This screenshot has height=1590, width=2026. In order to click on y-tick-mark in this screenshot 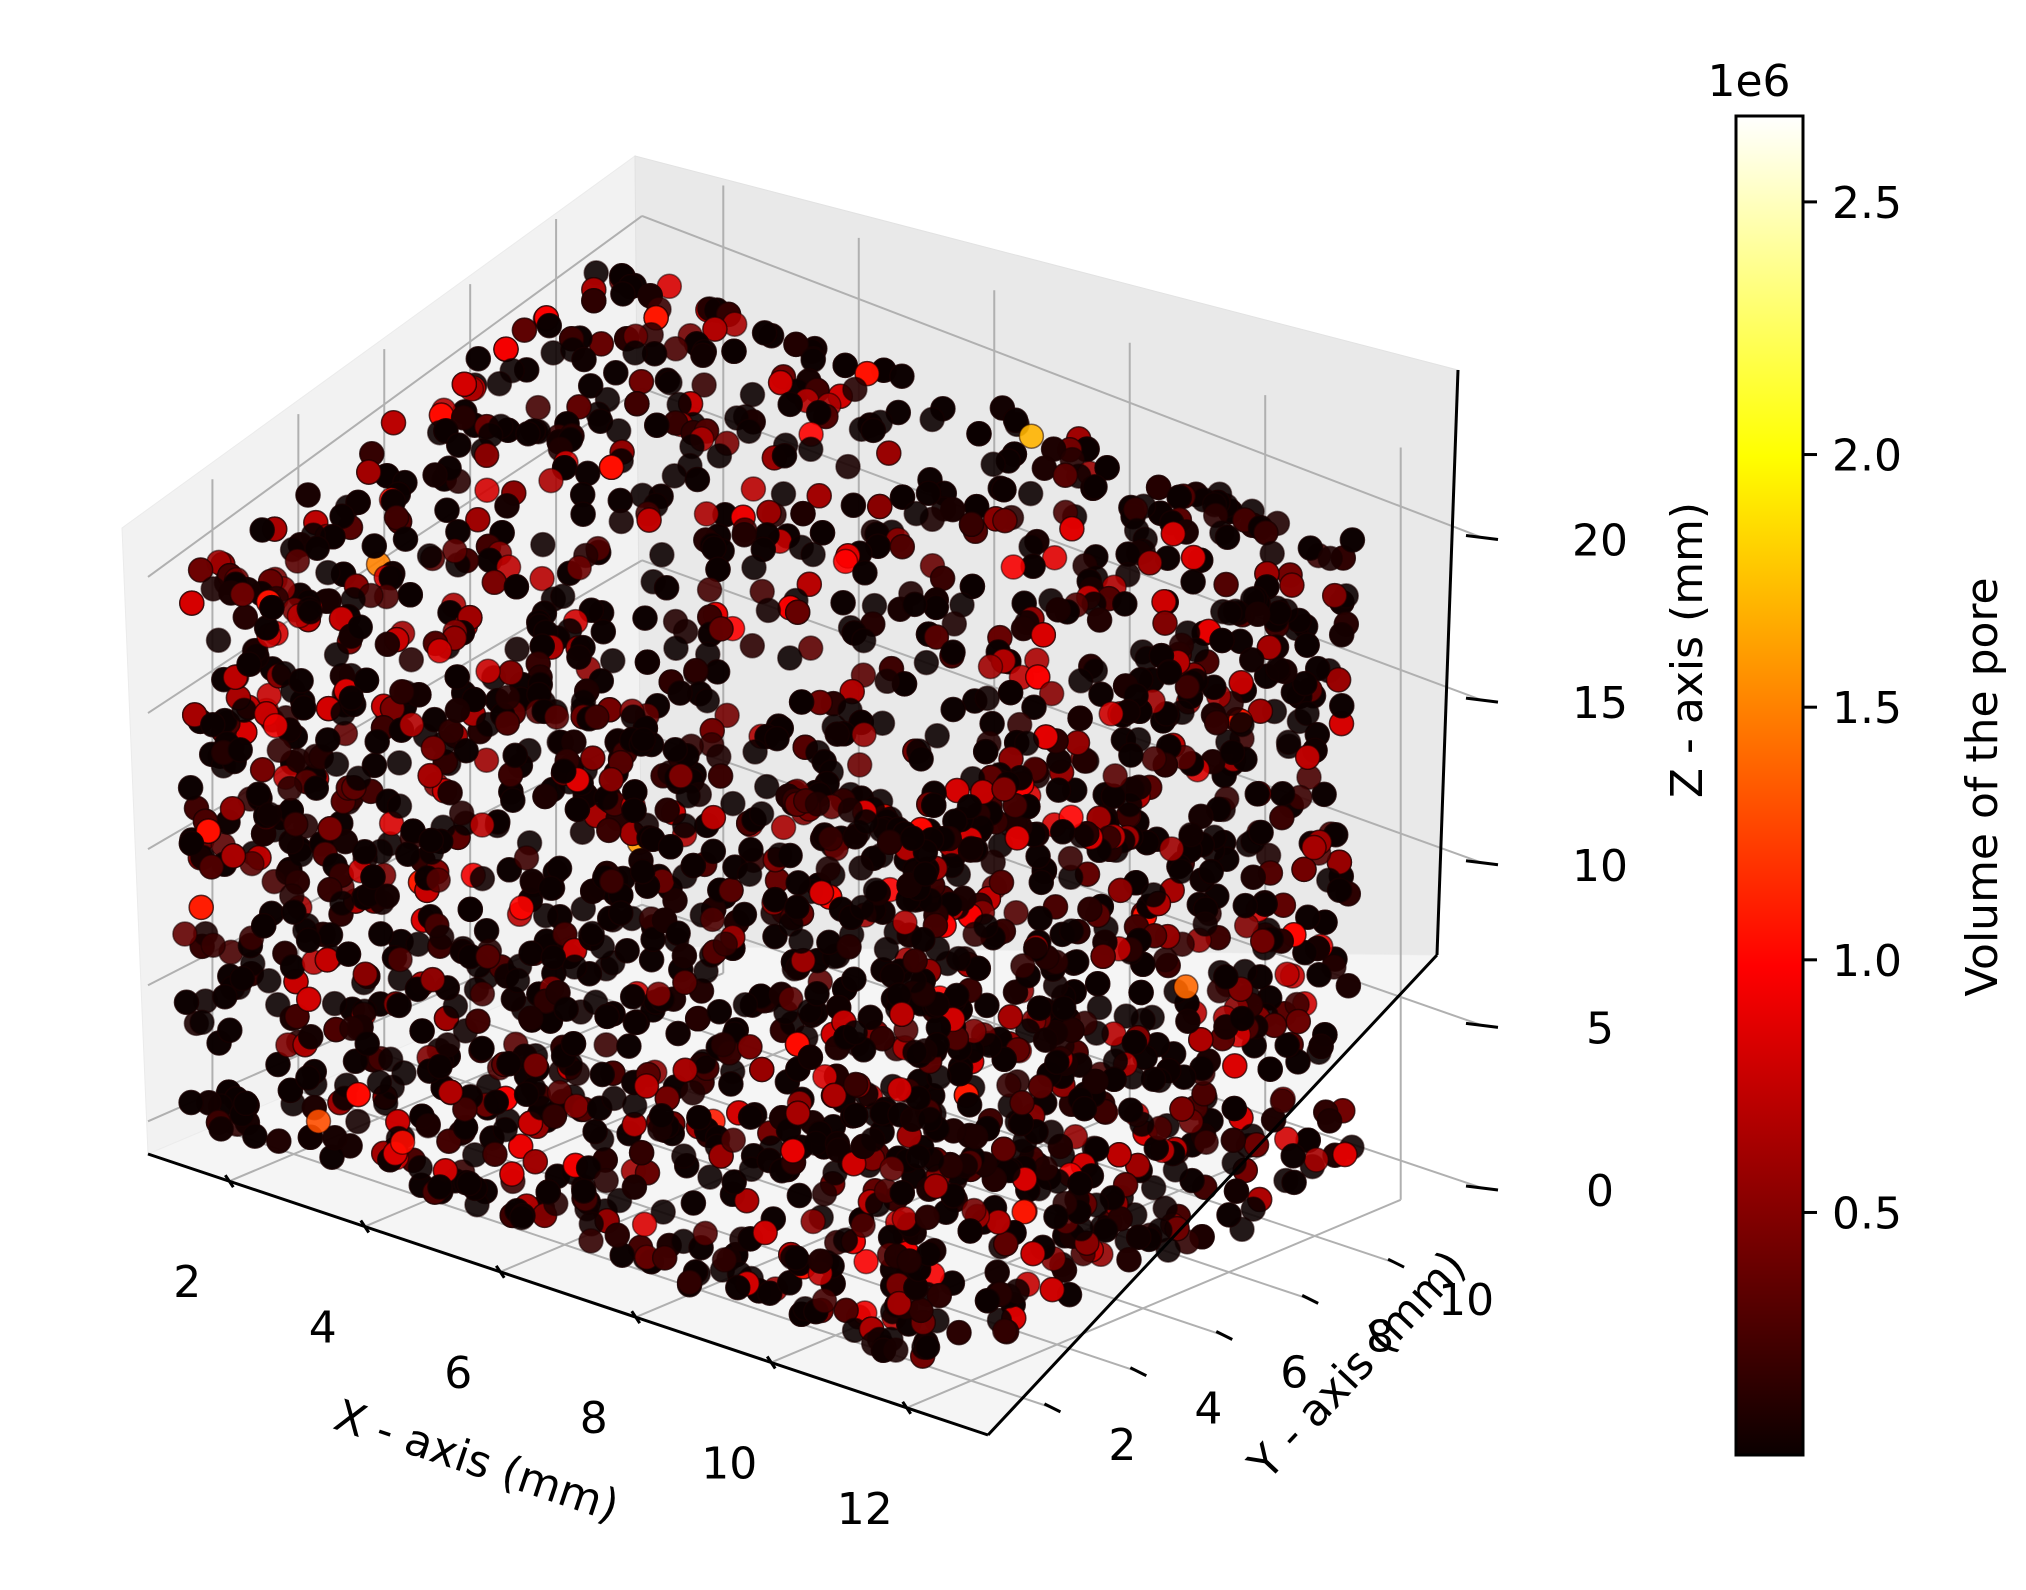, I will do `click(1224, 1335)`.